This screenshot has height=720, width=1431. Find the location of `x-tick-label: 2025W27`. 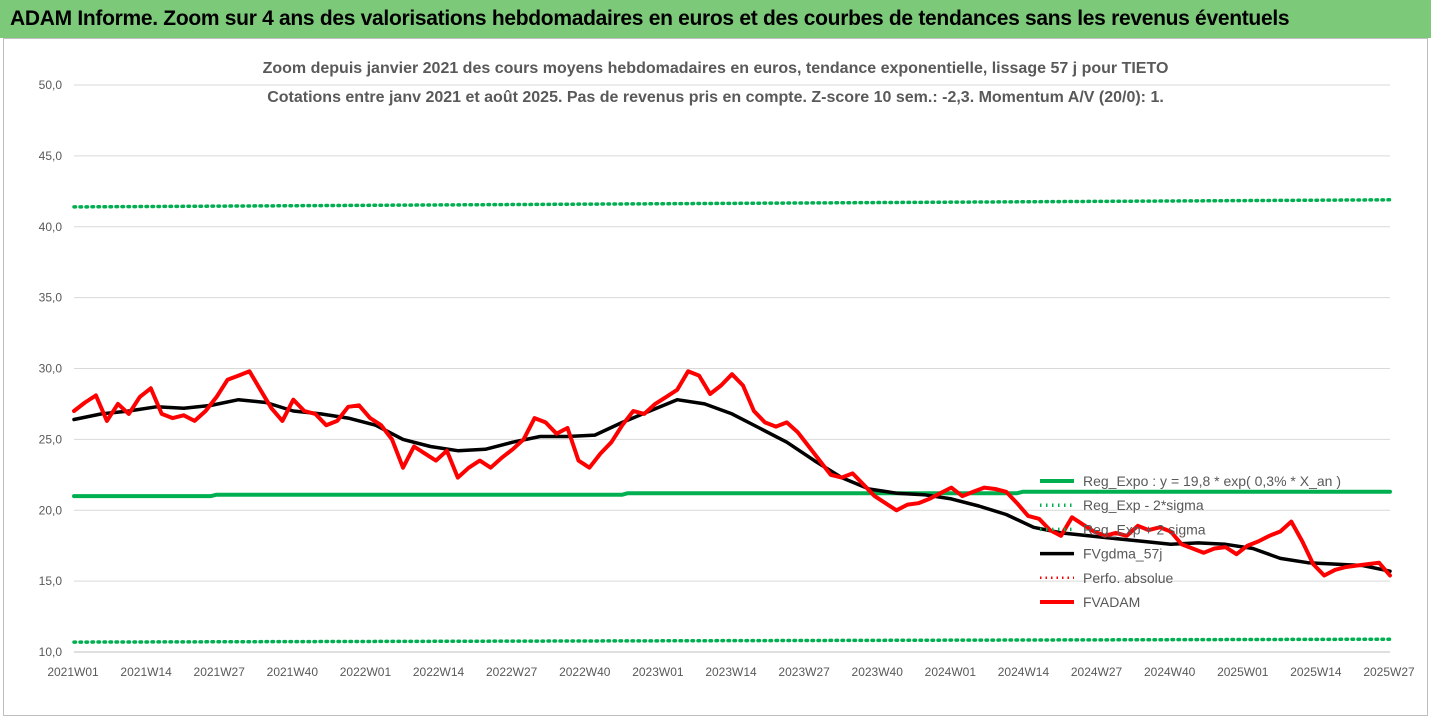

x-tick-label: 2025W27 is located at coordinates (1389, 672).